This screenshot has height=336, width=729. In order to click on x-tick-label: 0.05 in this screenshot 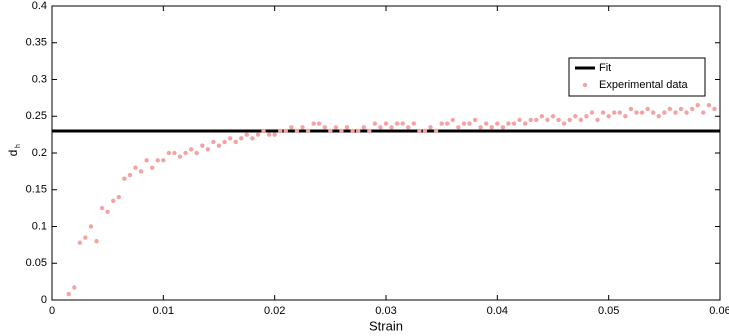, I will do `click(608, 311)`.